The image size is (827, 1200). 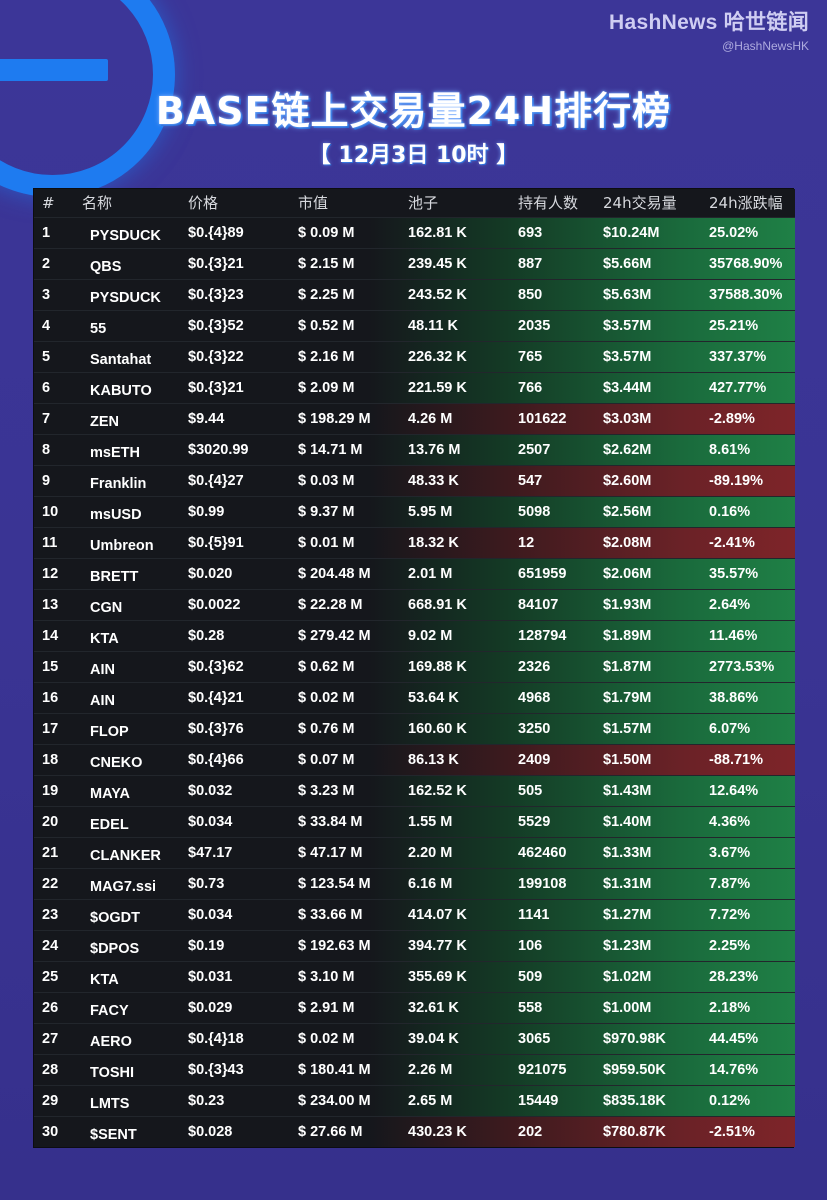 I want to click on volume-cell: $780.87K, so click(x=634, y=1132).